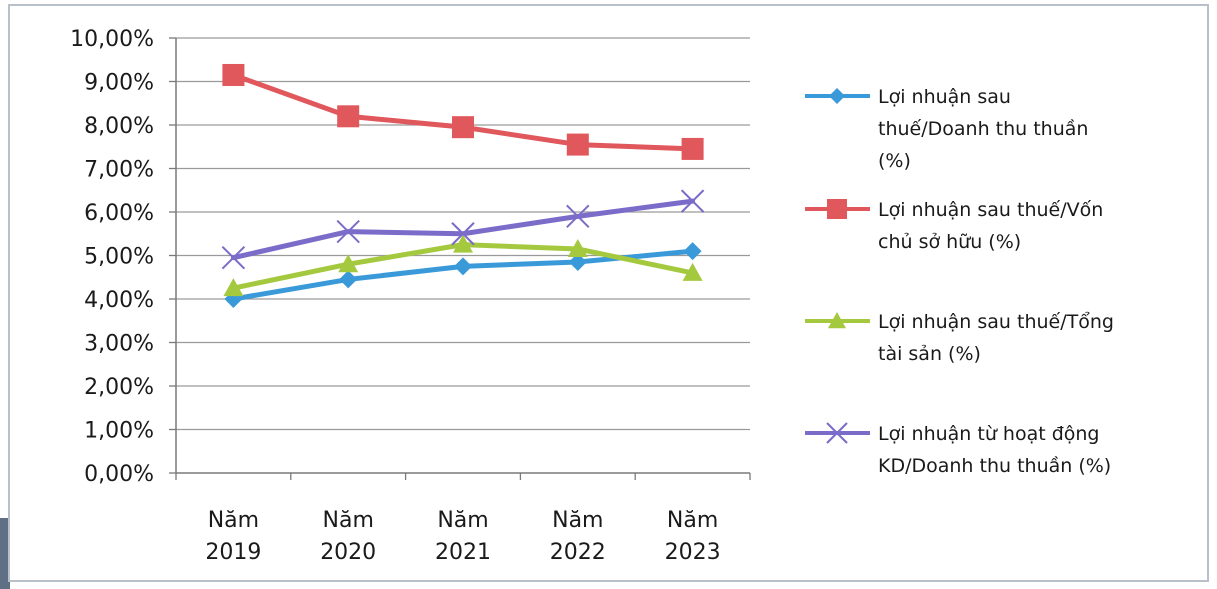 This screenshot has height=589, width=1217. What do you see at coordinates (119, 300) in the screenshot?
I see `y-tick-label: 4,00%` at bounding box center [119, 300].